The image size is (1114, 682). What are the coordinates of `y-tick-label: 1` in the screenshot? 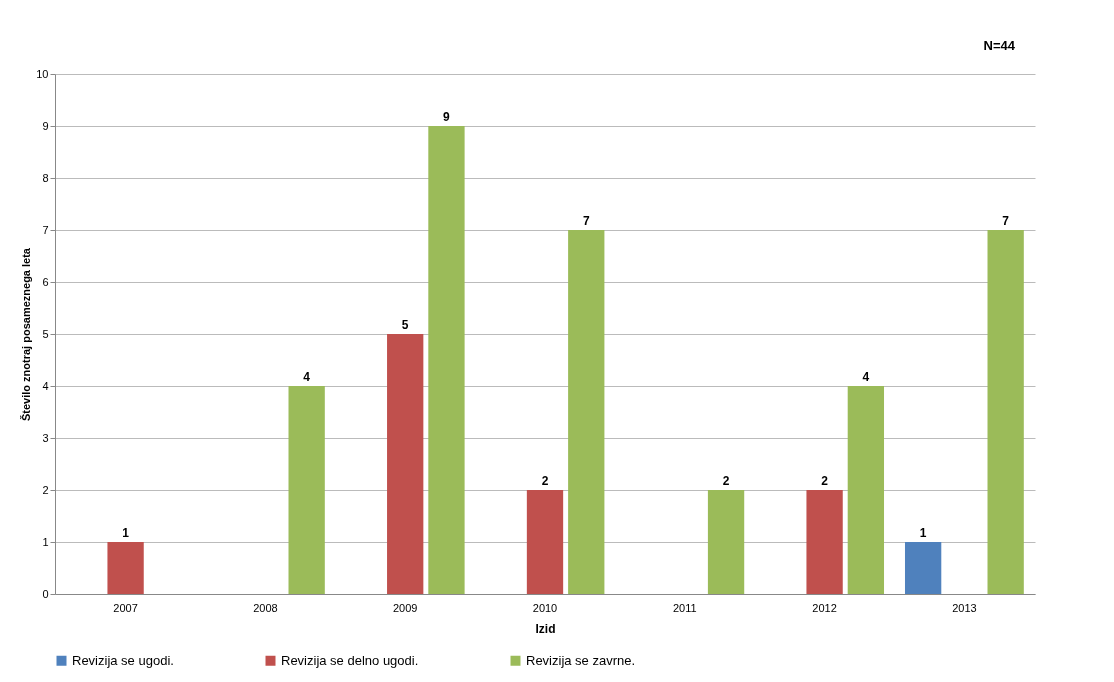 It's located at (45, 541).